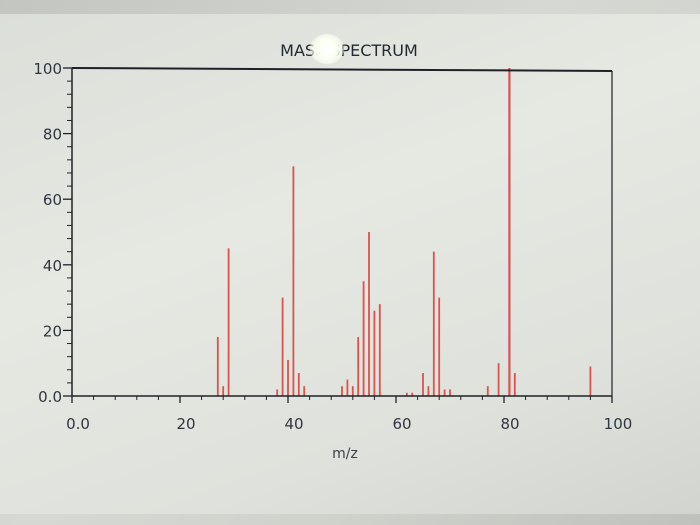 Image resolution: width=700 pixels, height=525 pixels. What do you see at coordinates (293, 424) in the screenshot?
I see `x-tick-label: 40` at bounding box center [293, 424].